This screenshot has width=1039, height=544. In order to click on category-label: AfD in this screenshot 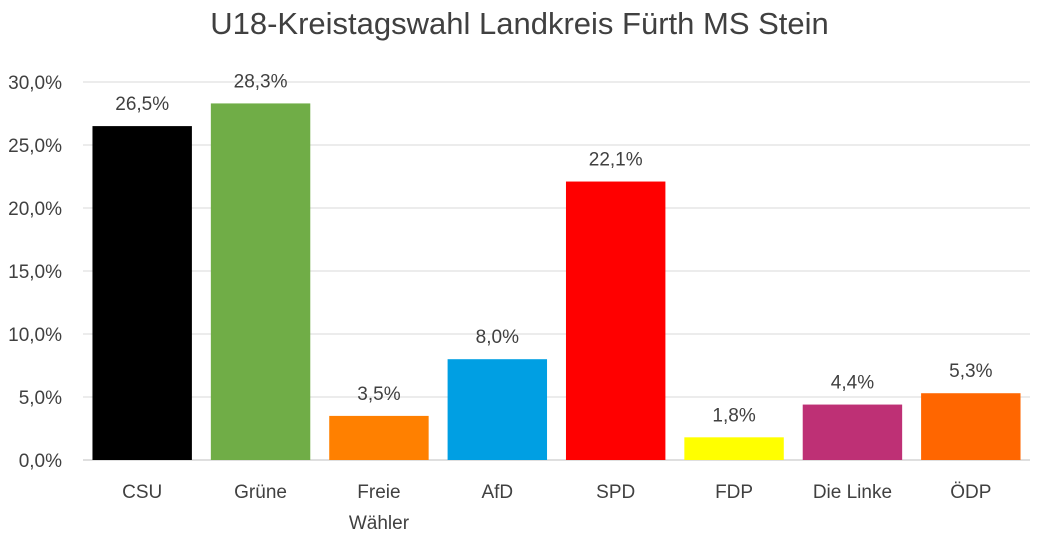, I will do `click(497, 492)`.